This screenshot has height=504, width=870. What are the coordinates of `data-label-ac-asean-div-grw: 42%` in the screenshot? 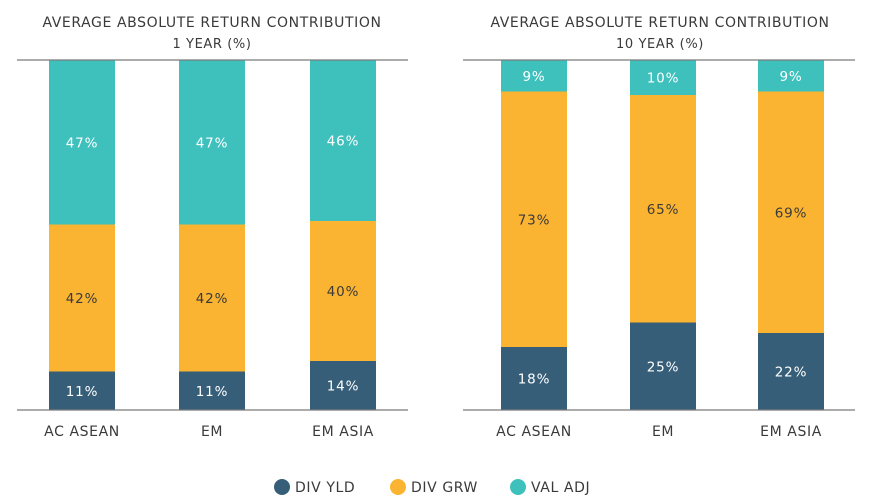 It's located at (82, 299).